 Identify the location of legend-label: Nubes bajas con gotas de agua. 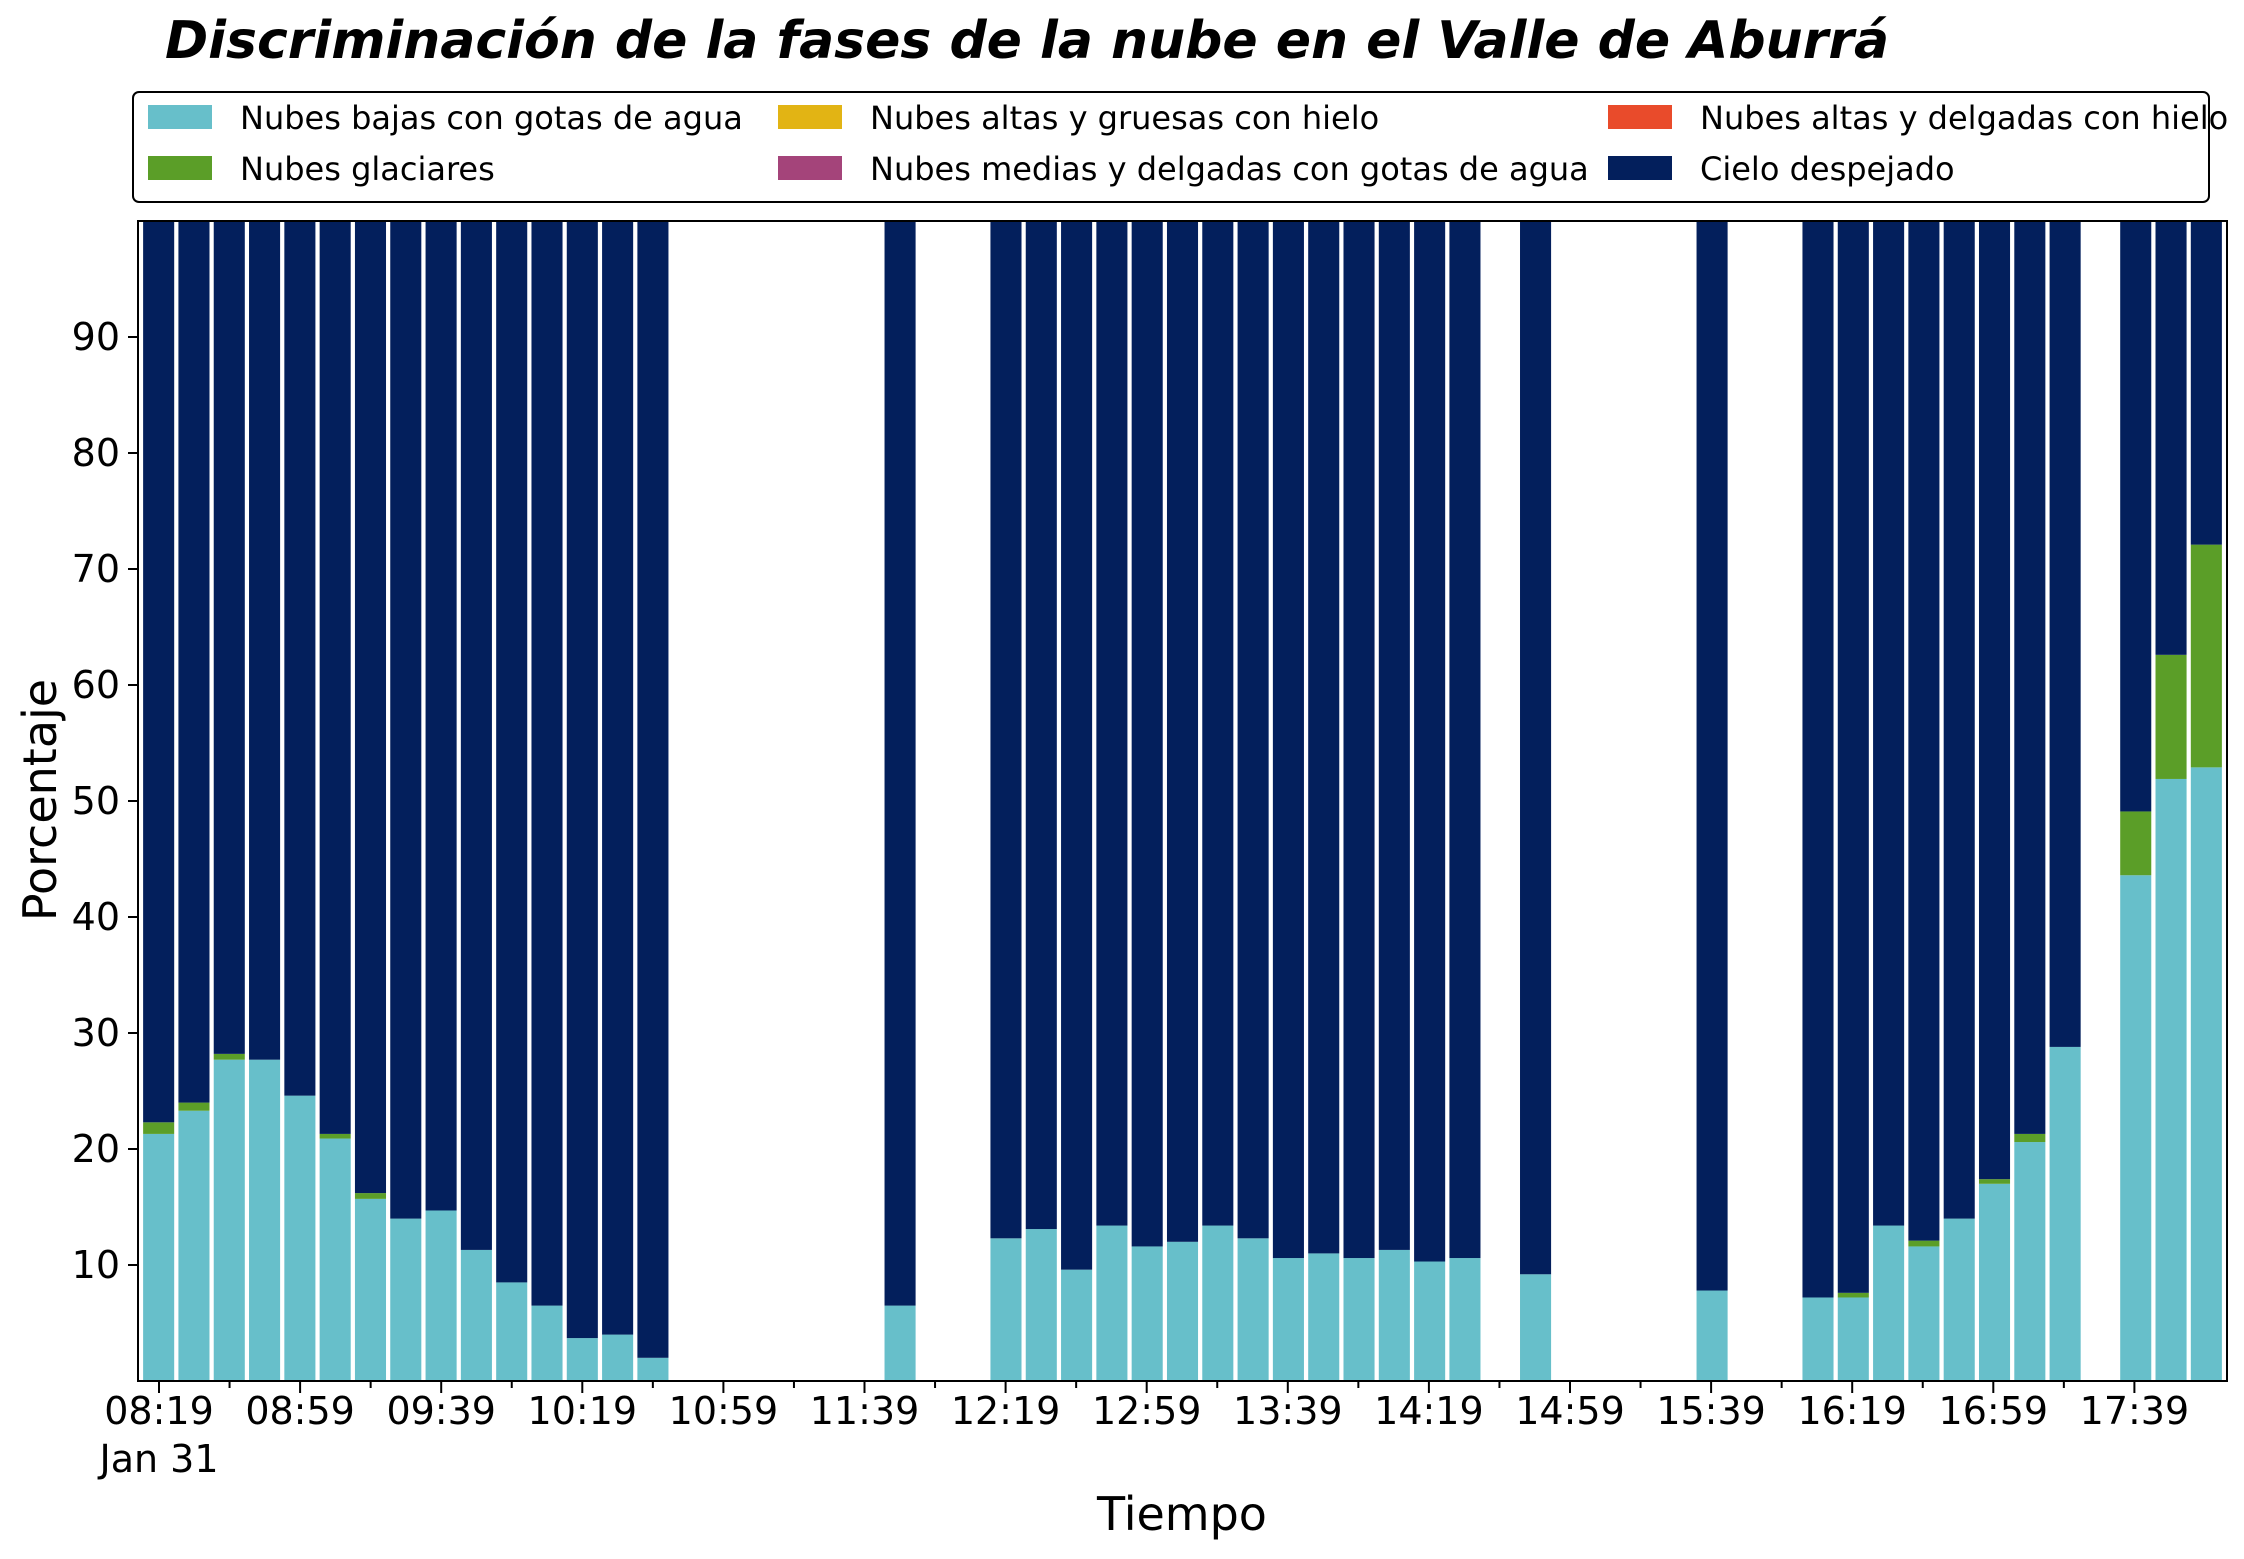
(491, 118).